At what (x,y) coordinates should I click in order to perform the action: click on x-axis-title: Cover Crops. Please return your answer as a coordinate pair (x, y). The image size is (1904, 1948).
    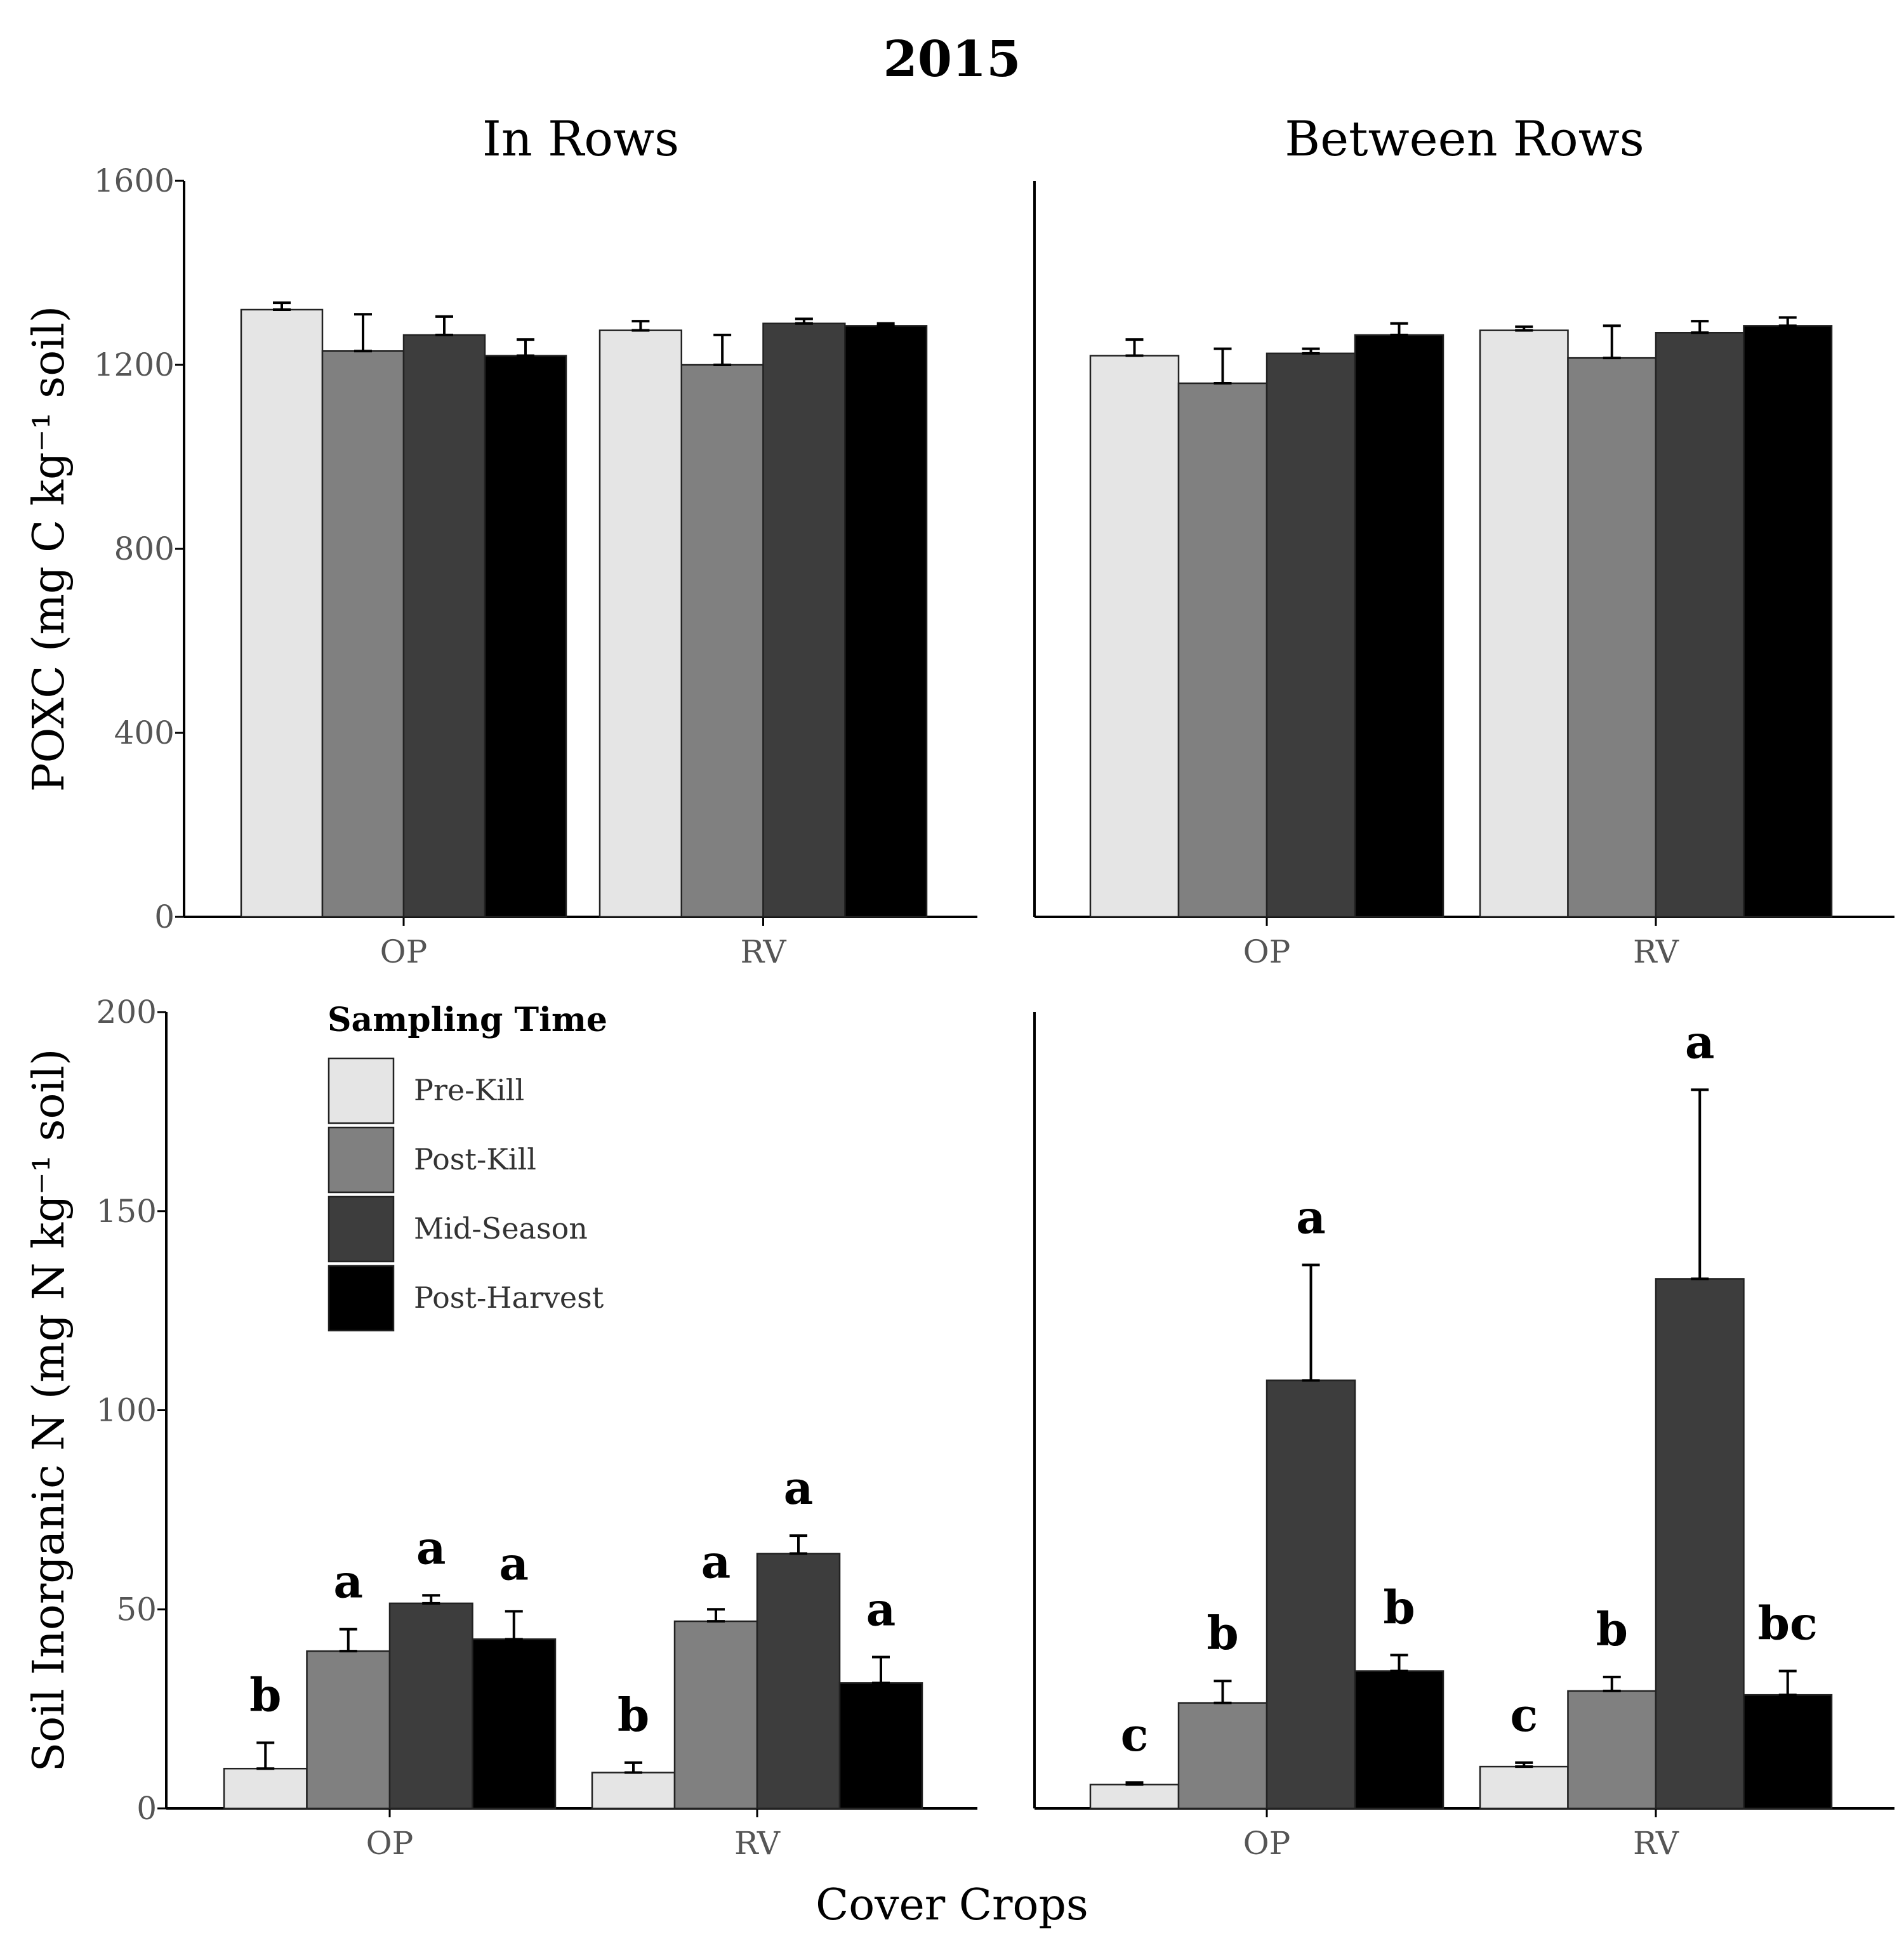
    Looking at the image, I should click on (952, 1905).